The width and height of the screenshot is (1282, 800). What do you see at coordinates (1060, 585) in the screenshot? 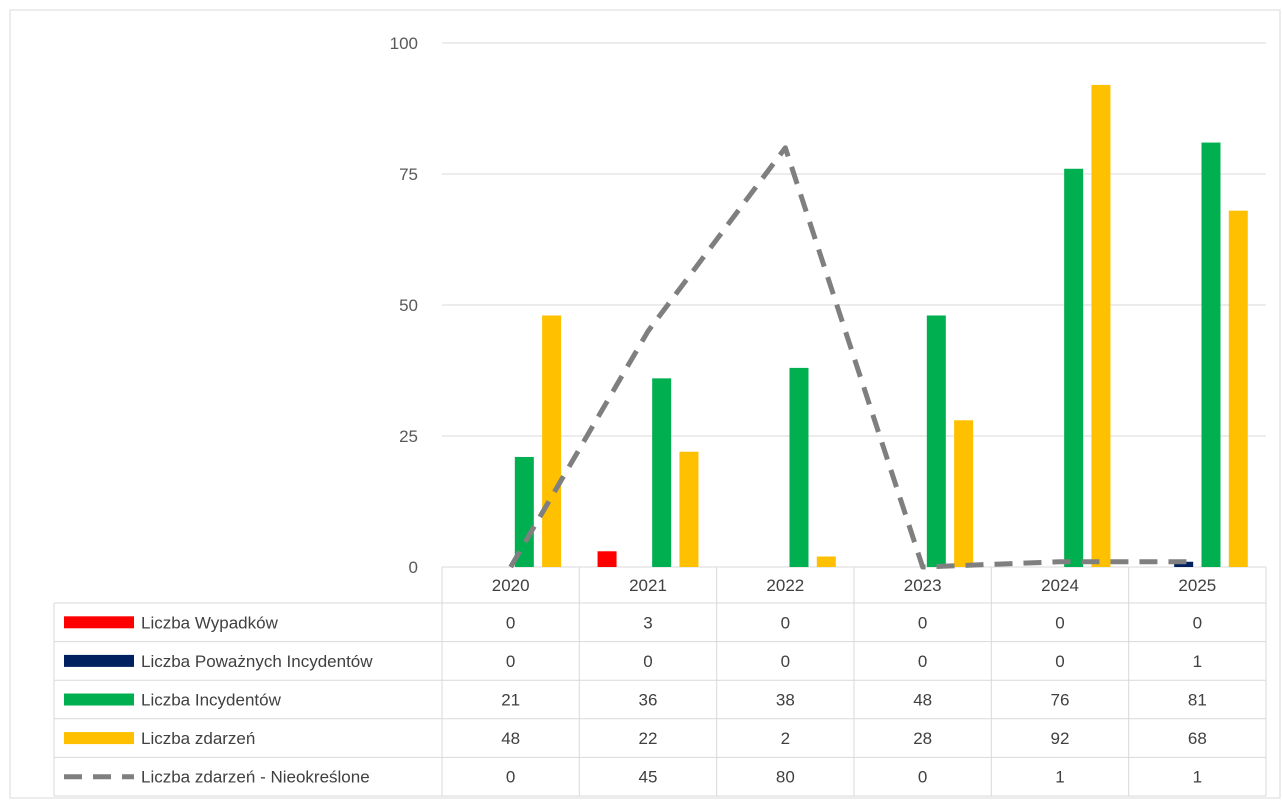
I see `x-tick-label: 2024` at bounding box center [1060, 585].